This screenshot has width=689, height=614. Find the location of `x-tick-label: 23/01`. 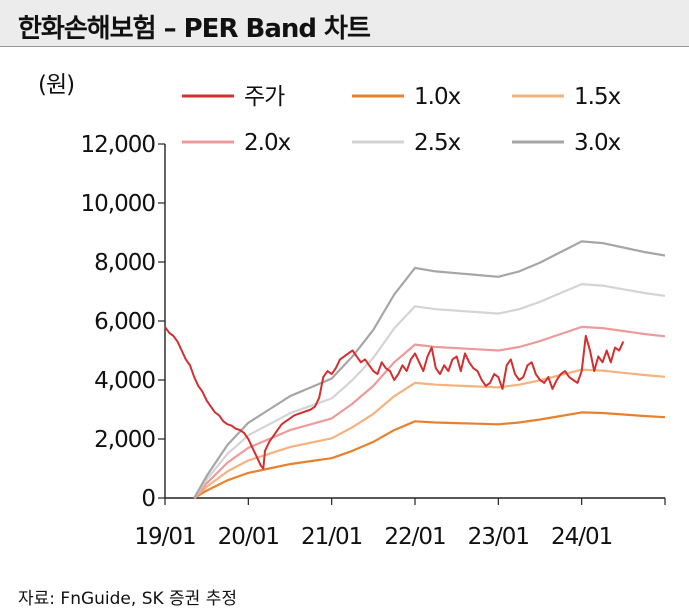

x-tick-label: 23/01 is located at coordinates (498, 537).